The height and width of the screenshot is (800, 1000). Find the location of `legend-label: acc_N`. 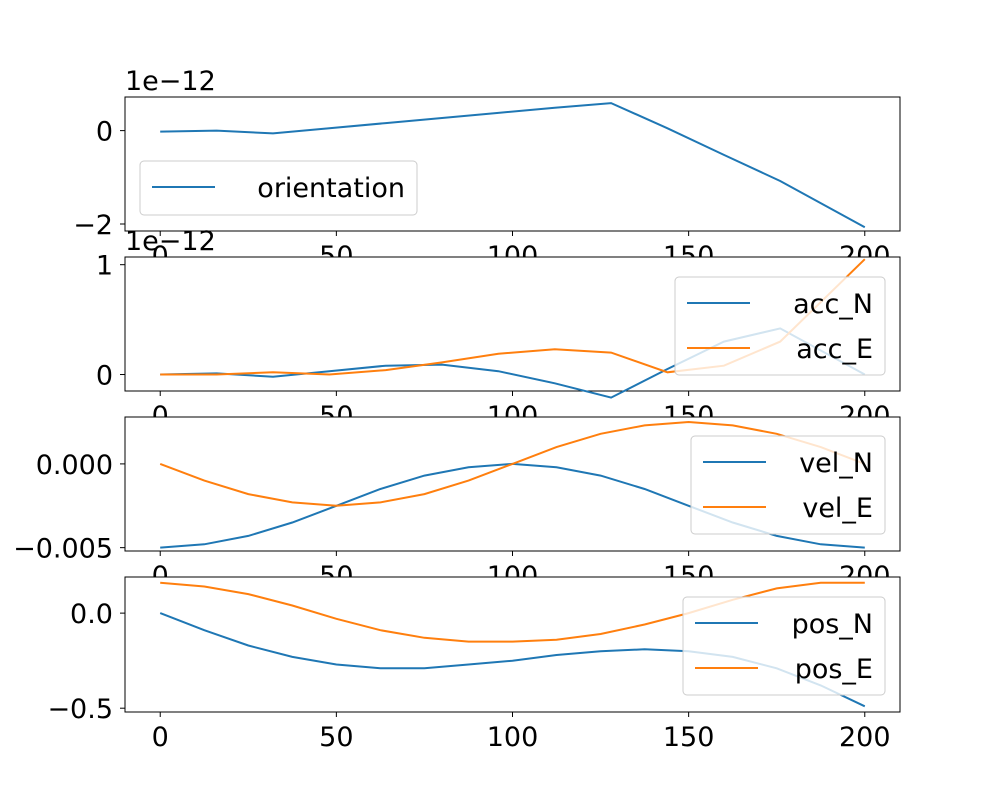

legend-label: acc_N is located at coordinates (833, 304).